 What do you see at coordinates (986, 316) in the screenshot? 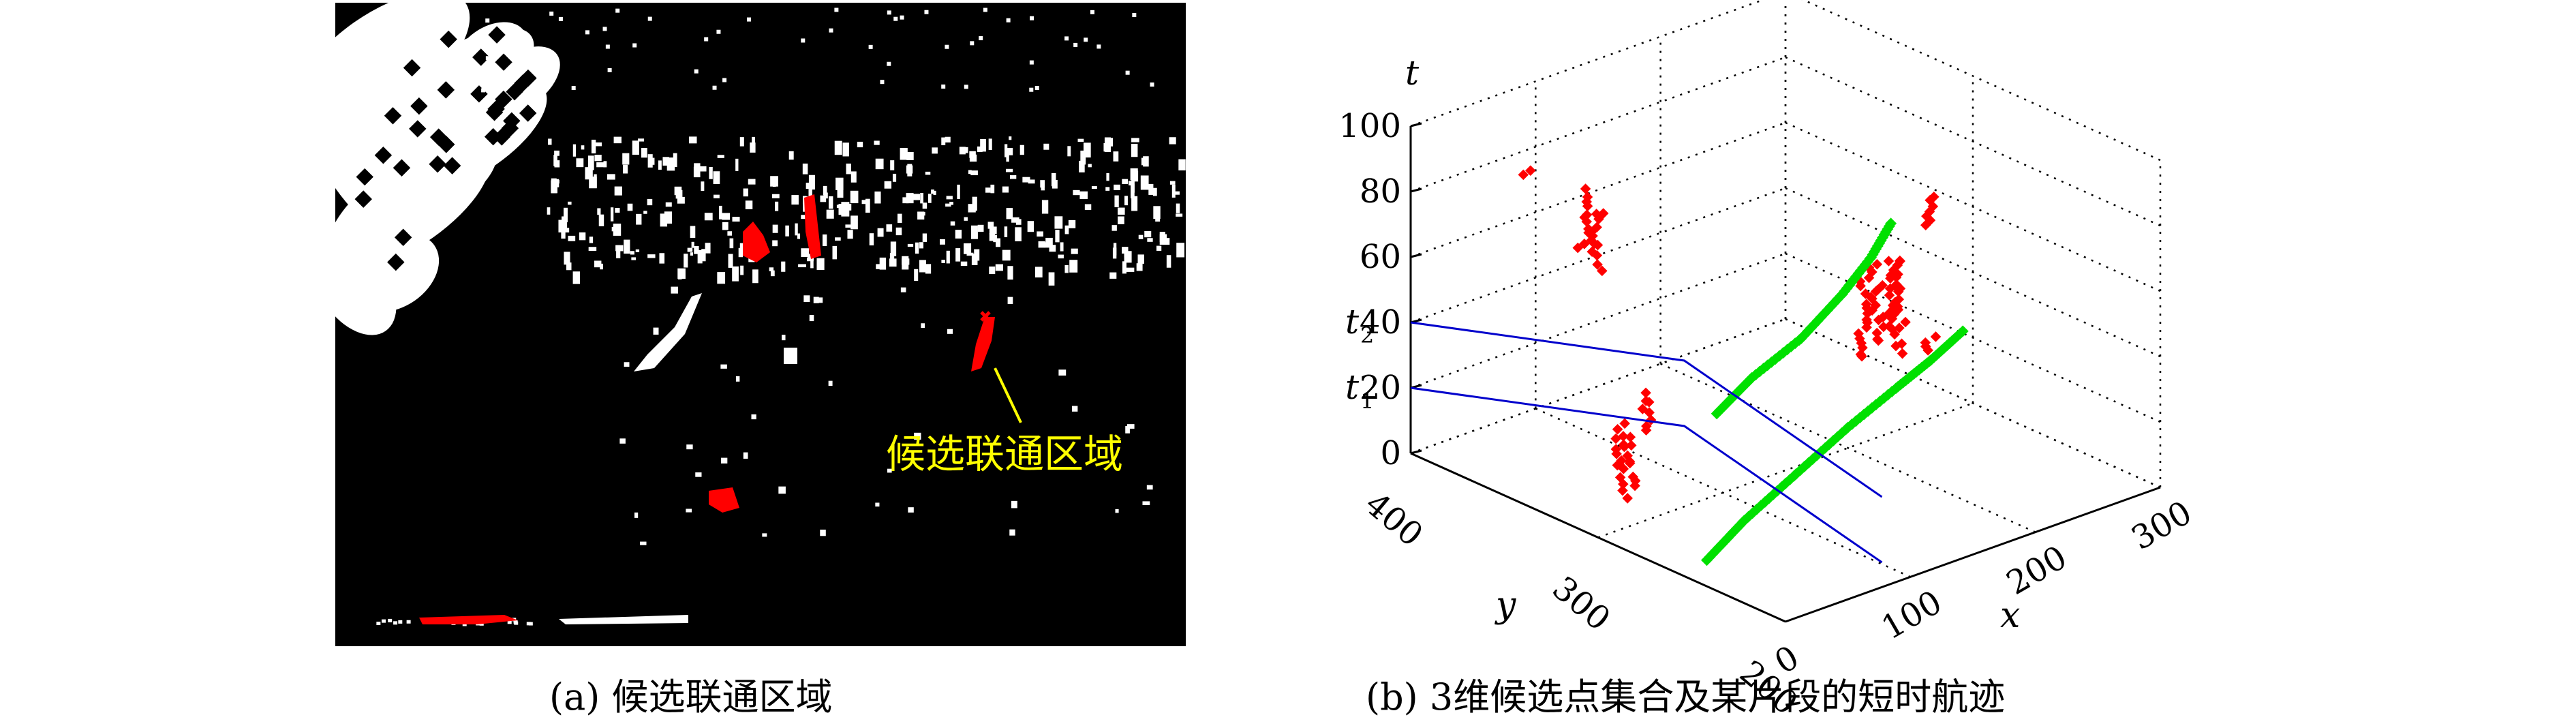
I see `candidate-marker` at bounding box center [986, 316].